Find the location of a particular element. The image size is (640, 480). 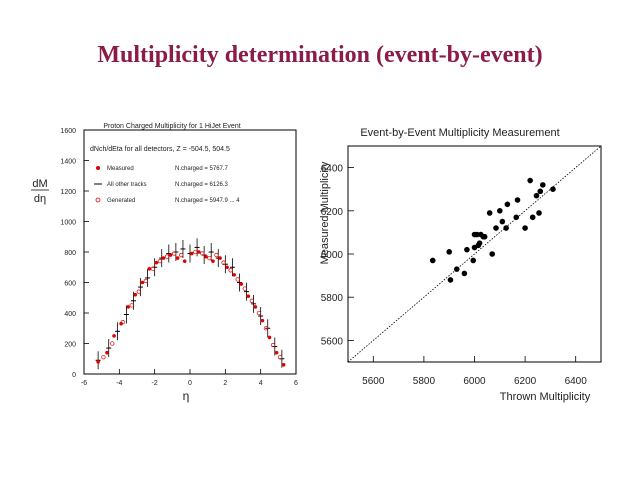

legend-marker-measured is located at coordinates (98, 168).